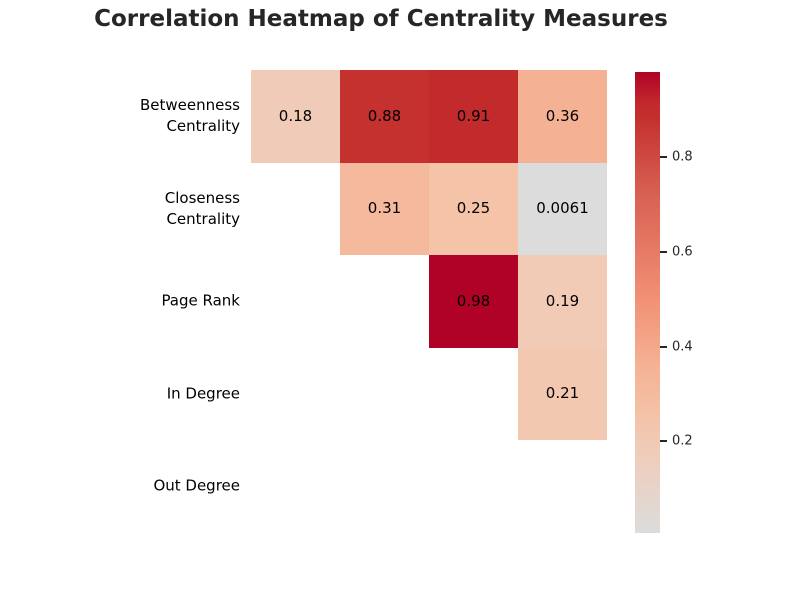 This screenshot has width=800, height=600. What do you see at coordinates (203, 393) in the screenshot?
I see `row-label: In Degree` at bounding box center [203, 393].